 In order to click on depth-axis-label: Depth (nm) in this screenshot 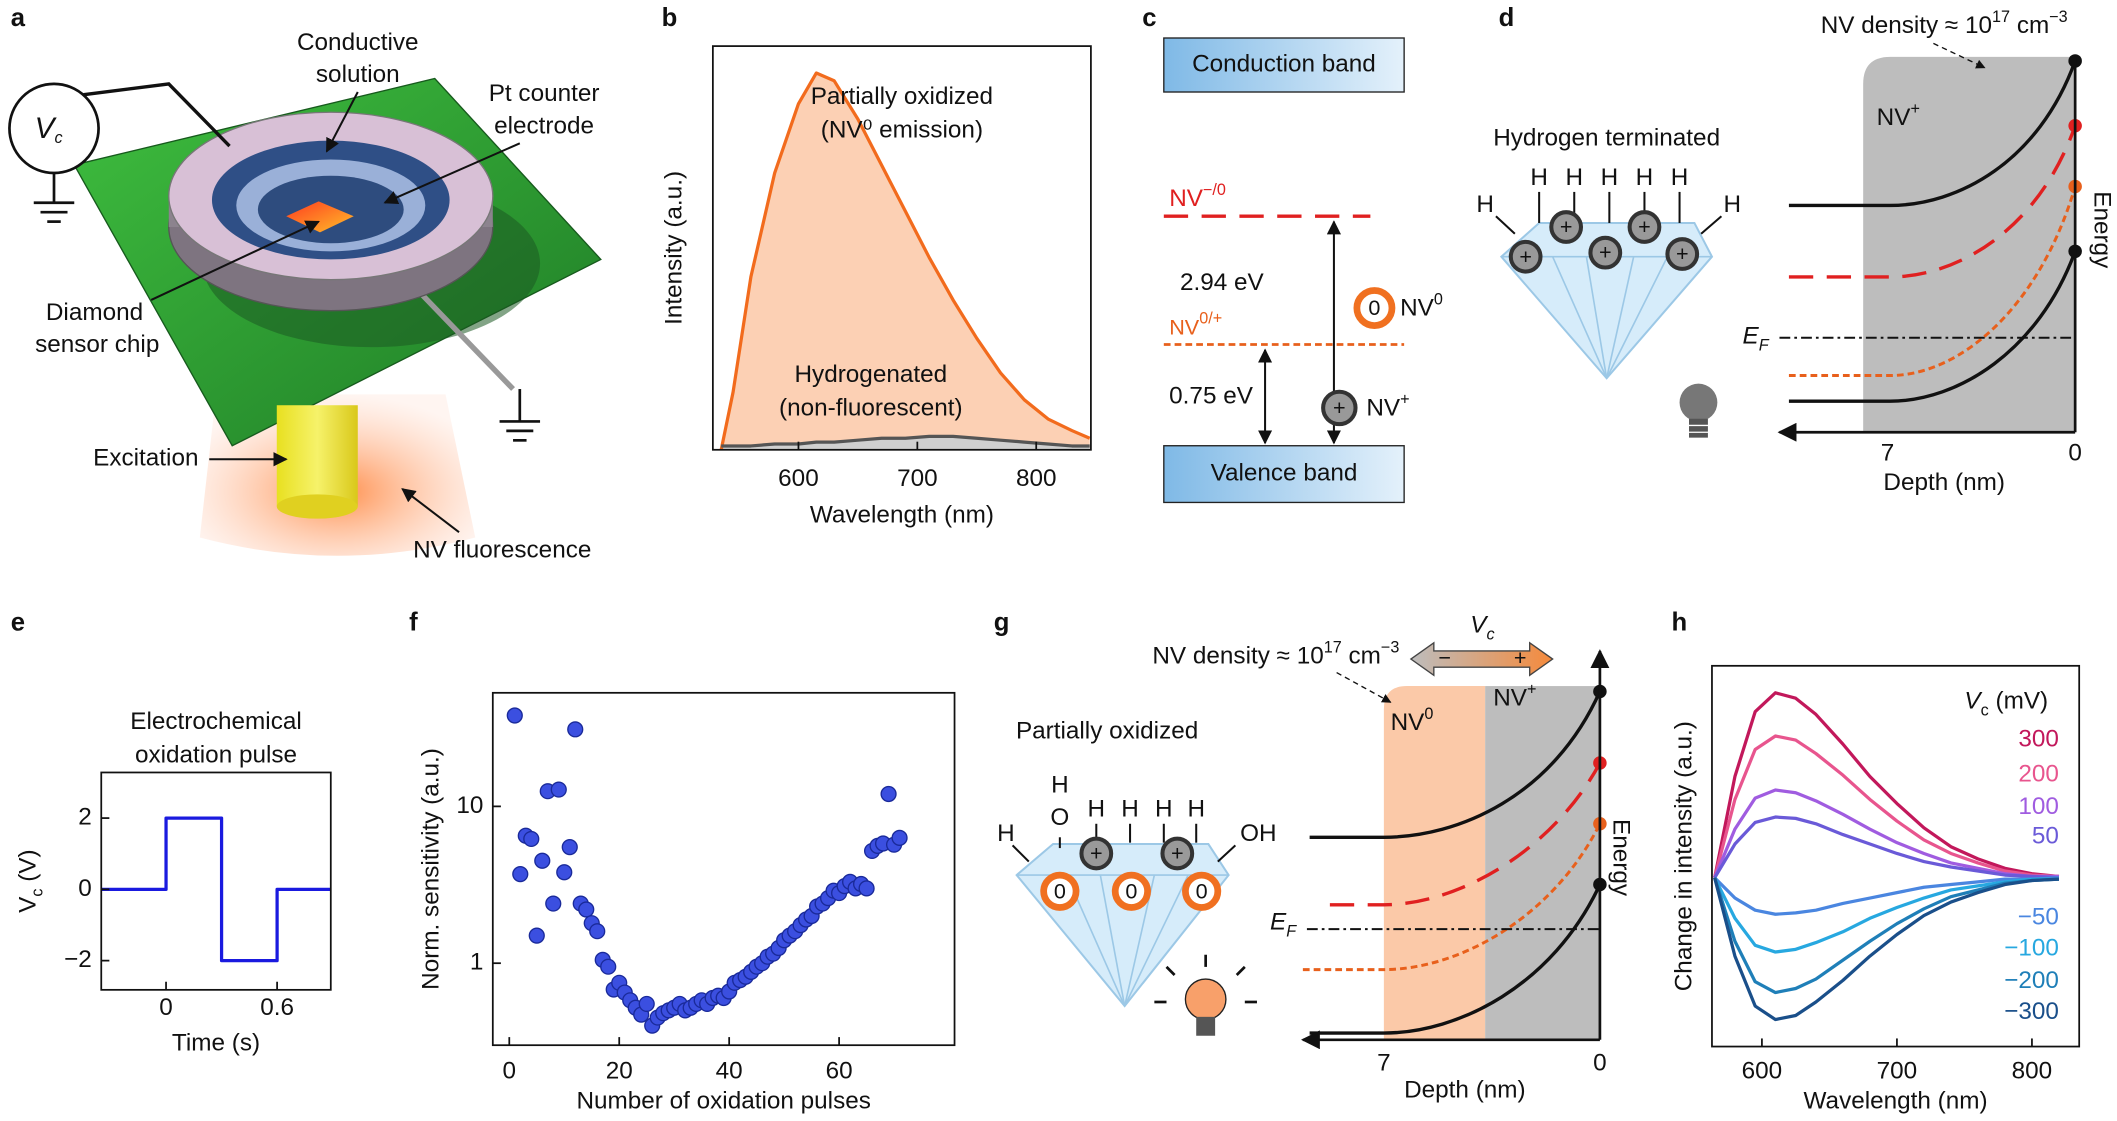, I will do `click(1465, 1090)`.